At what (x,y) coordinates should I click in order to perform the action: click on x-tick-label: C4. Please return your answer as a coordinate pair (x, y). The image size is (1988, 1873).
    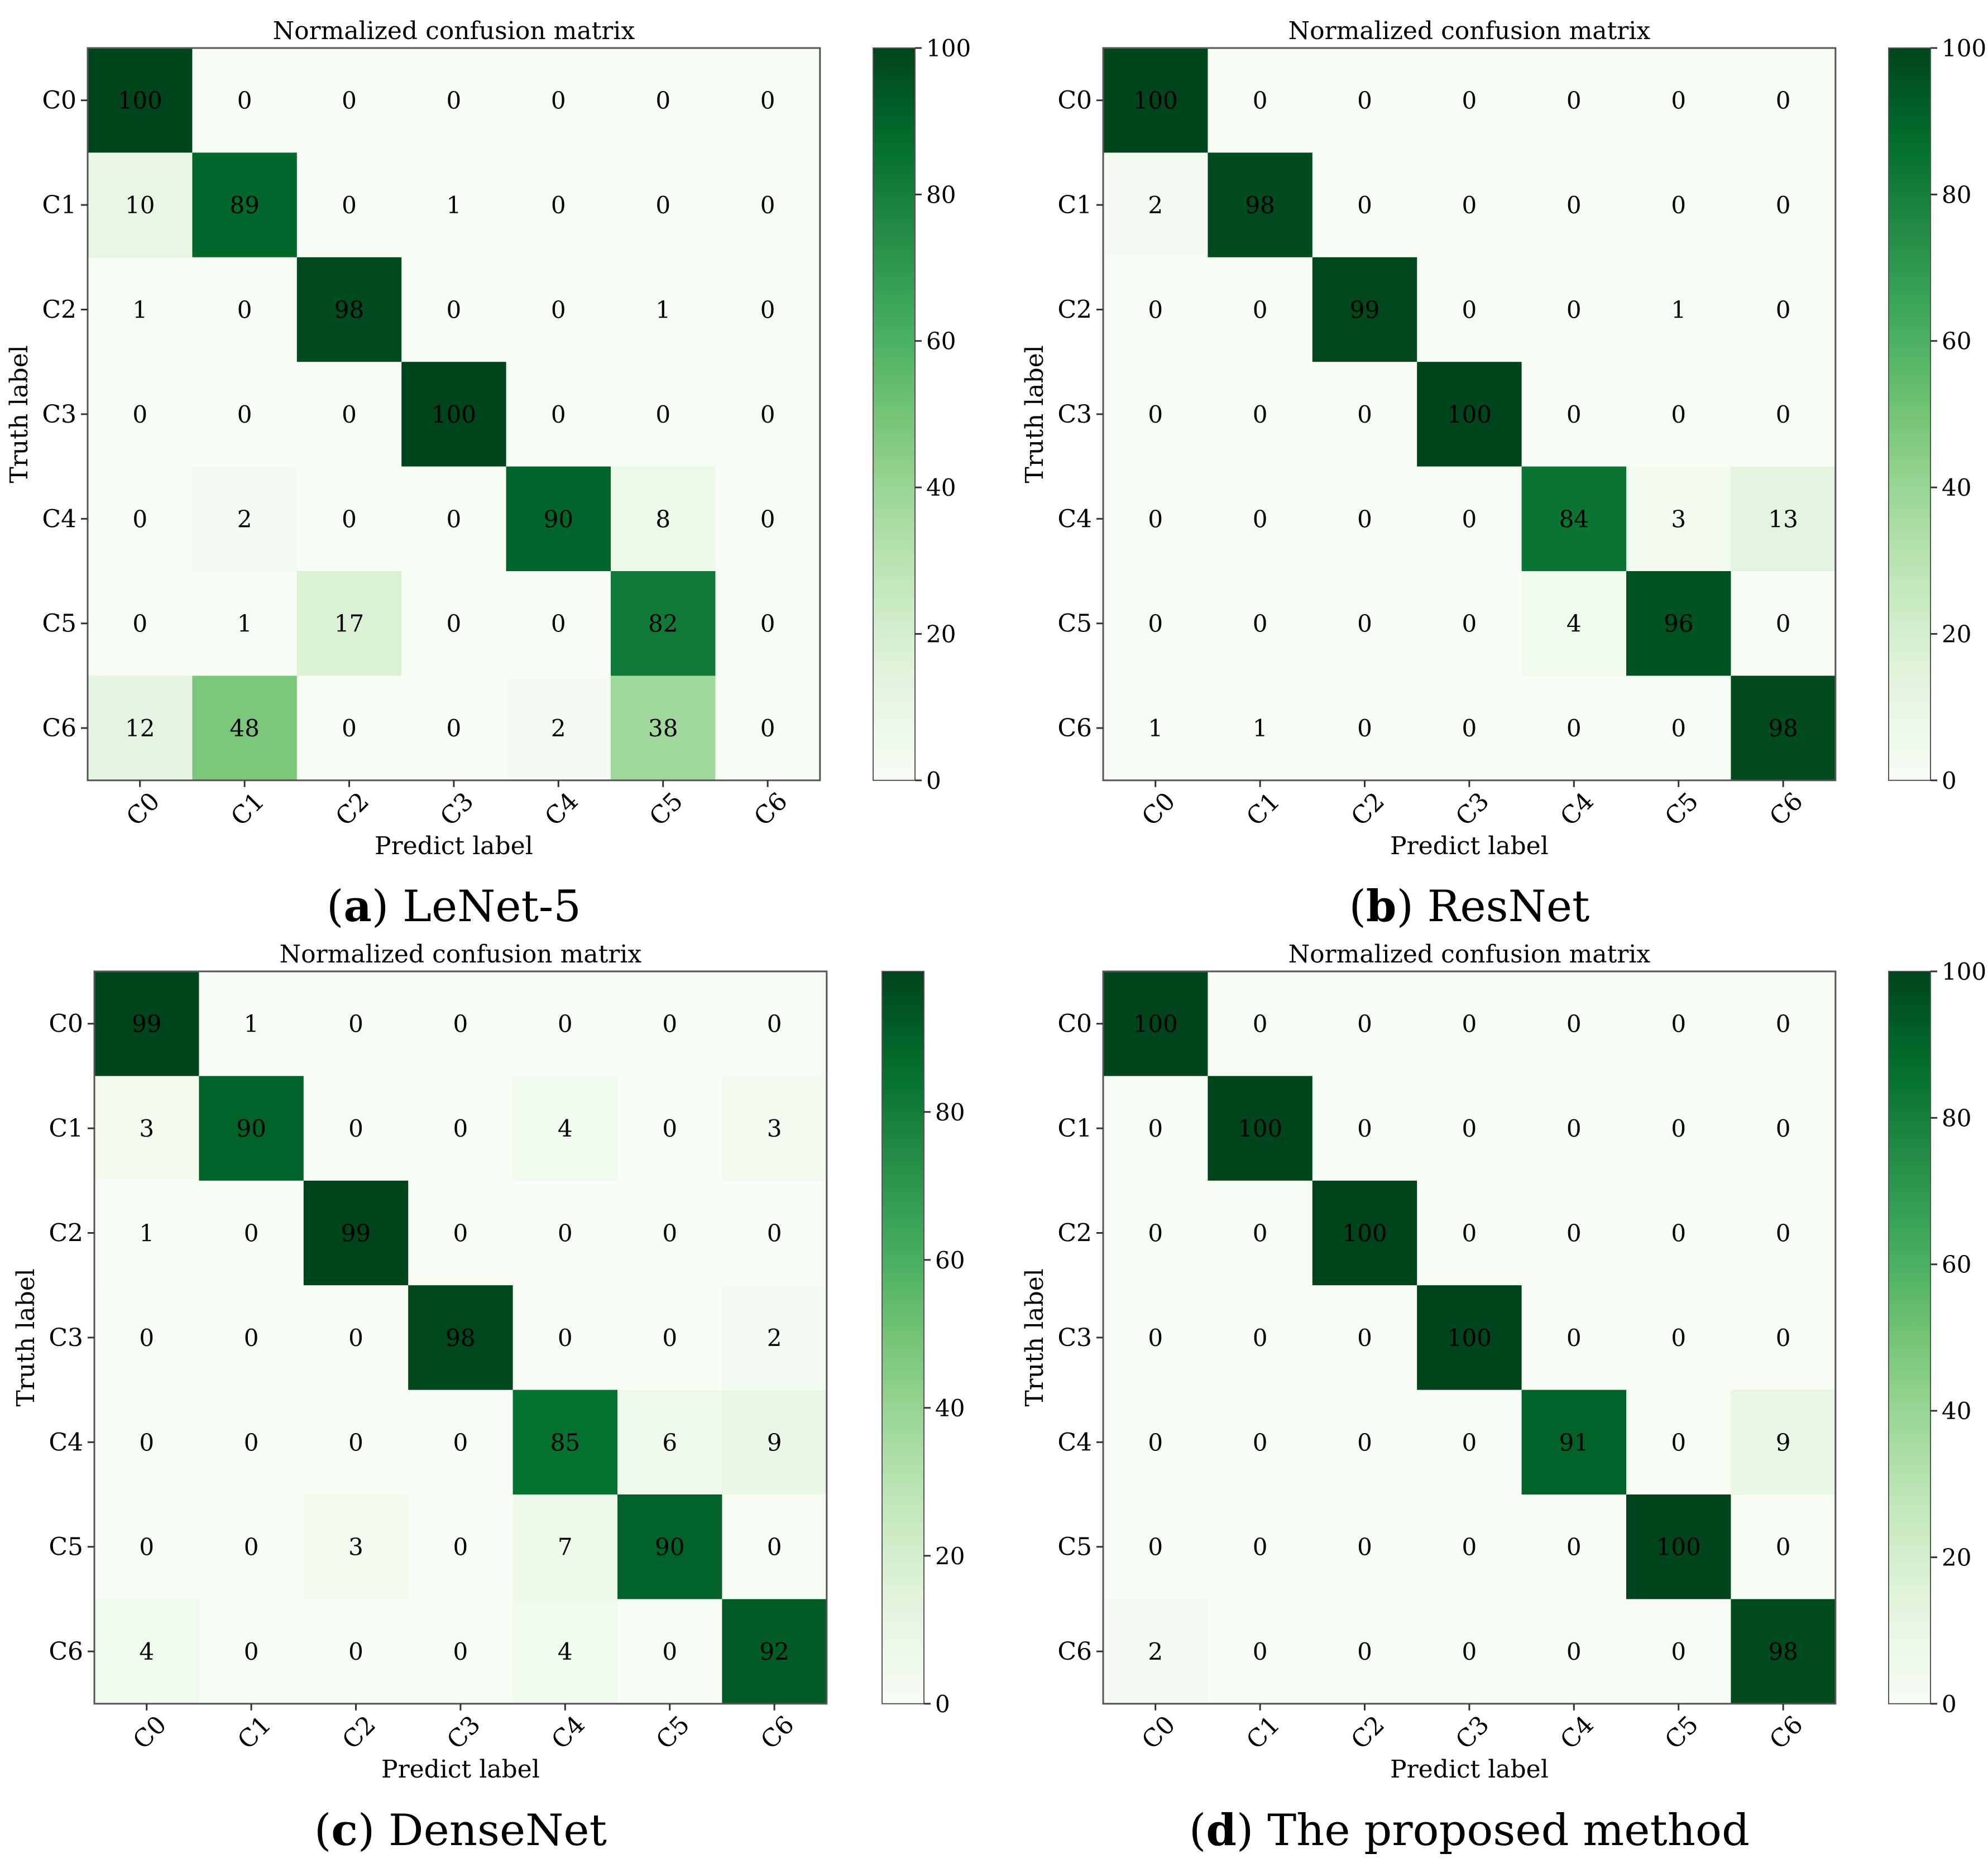
    Looking at the image, I should click on (561, 809).